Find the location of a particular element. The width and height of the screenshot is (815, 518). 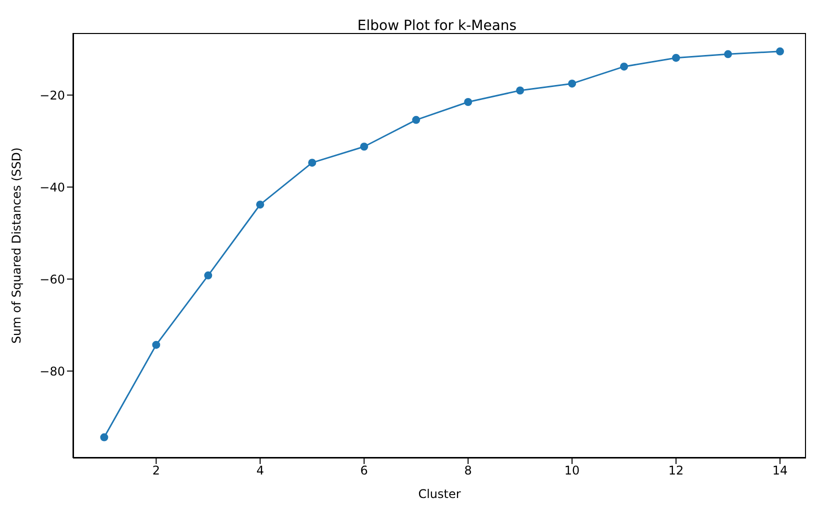

y-tick-label: −60 is located at coordinates (52, 279).